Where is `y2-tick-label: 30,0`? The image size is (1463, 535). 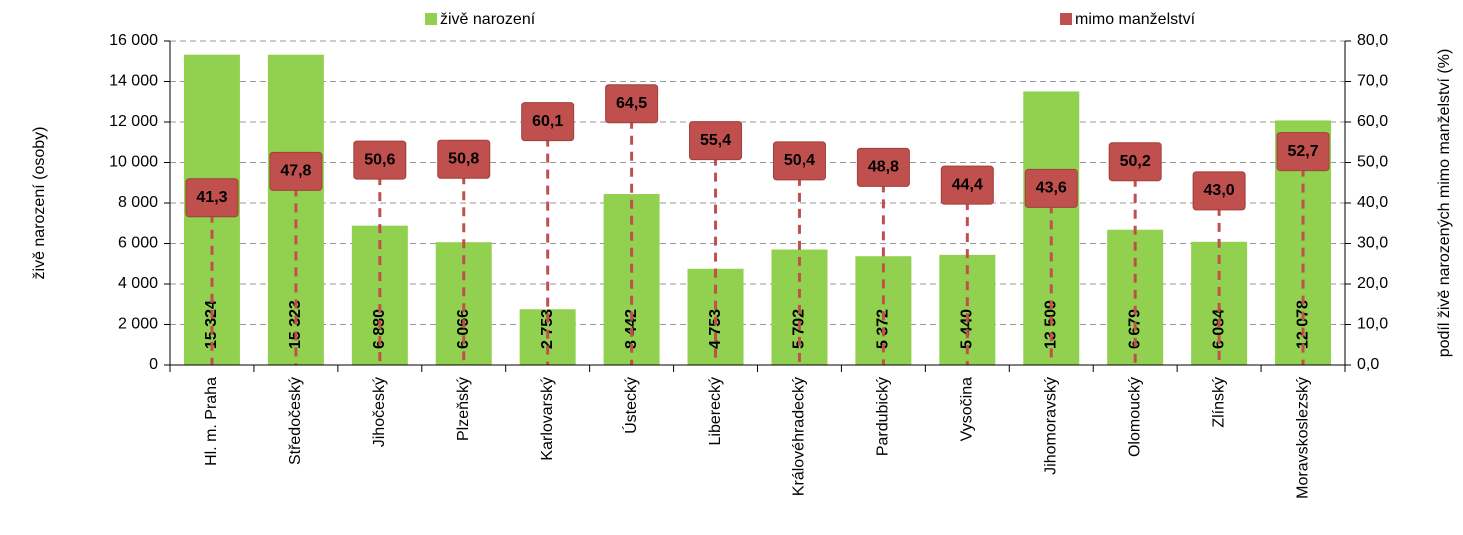
y2-tick-label: 30,0 is located at coordinates (1372, 243).